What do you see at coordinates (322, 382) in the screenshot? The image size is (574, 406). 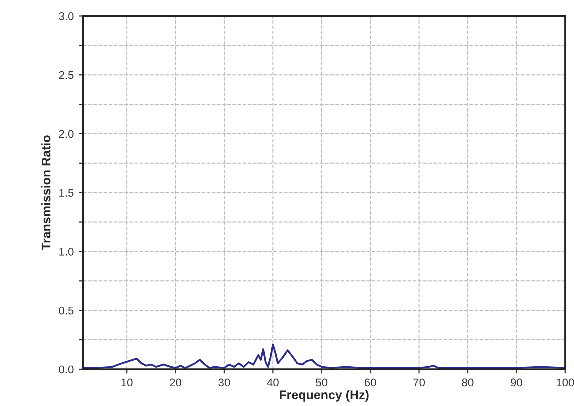 I see `x-tick-label: 50` at bounding box center [322, 382].